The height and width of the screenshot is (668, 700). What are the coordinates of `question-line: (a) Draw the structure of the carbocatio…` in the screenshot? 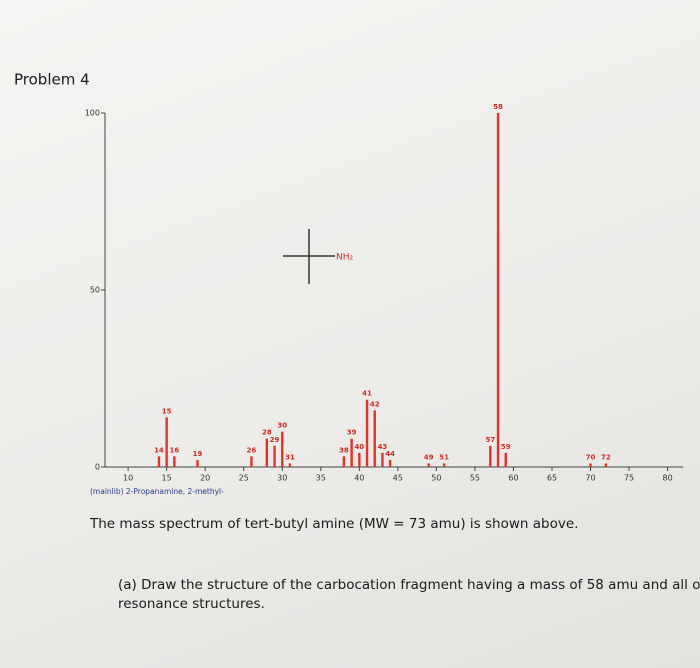 It's located at (409, 585).